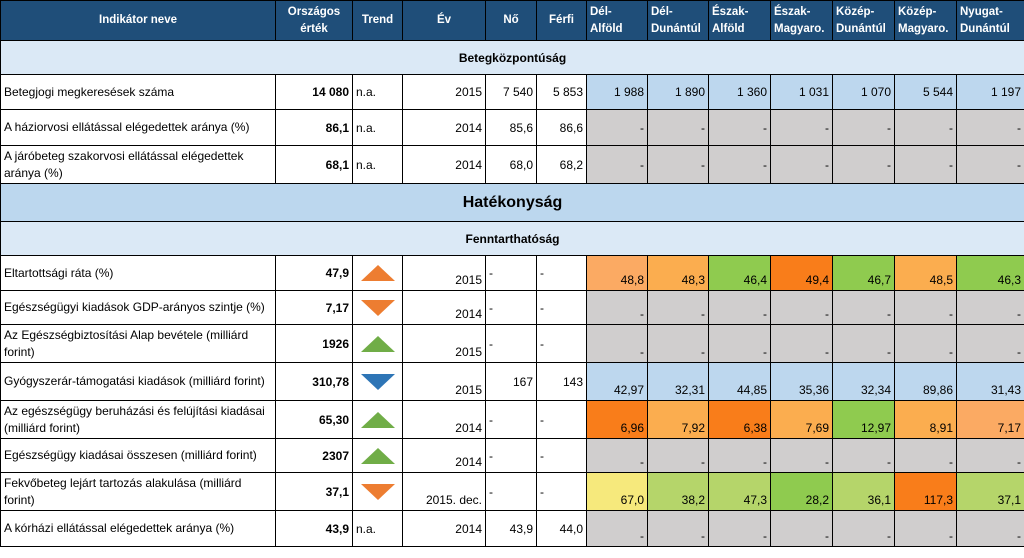 Image resolution: width=1024 pixels, height=558 pixels. What do you see at coordinates (314, 491) in the screenshot?
I see `national-value: 37,1` at bounding box center [314, 491].